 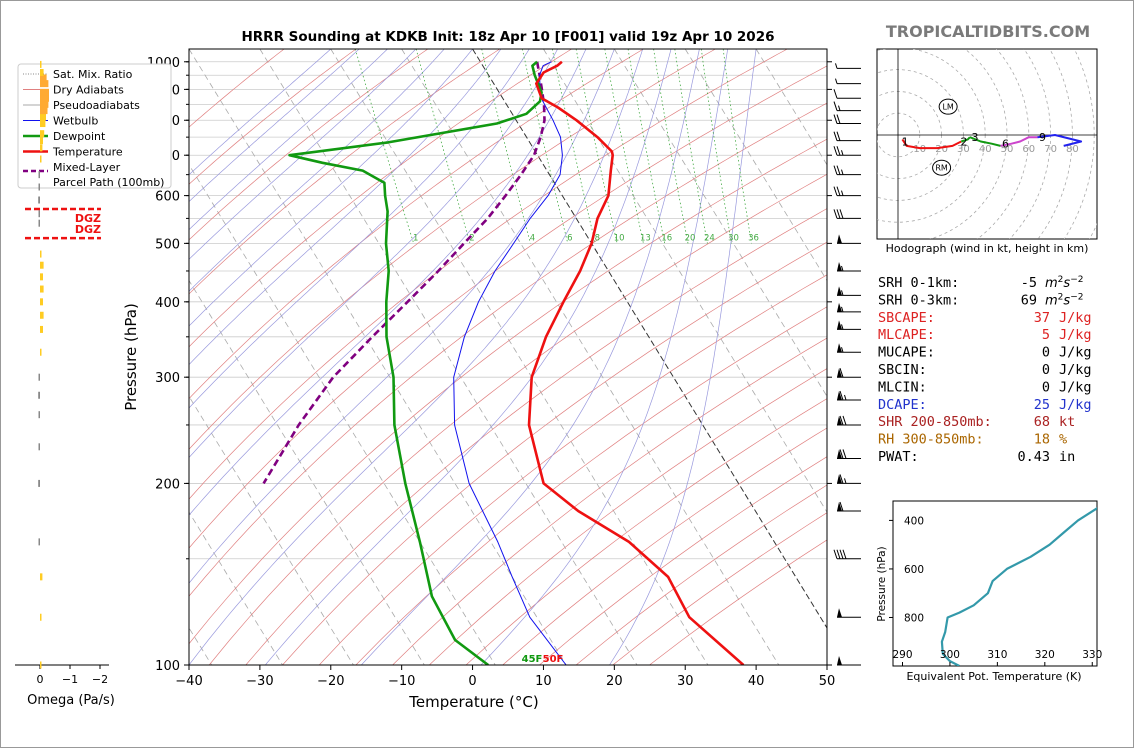 I want to click on stat-value: 18, so click(x=1042, y=440).